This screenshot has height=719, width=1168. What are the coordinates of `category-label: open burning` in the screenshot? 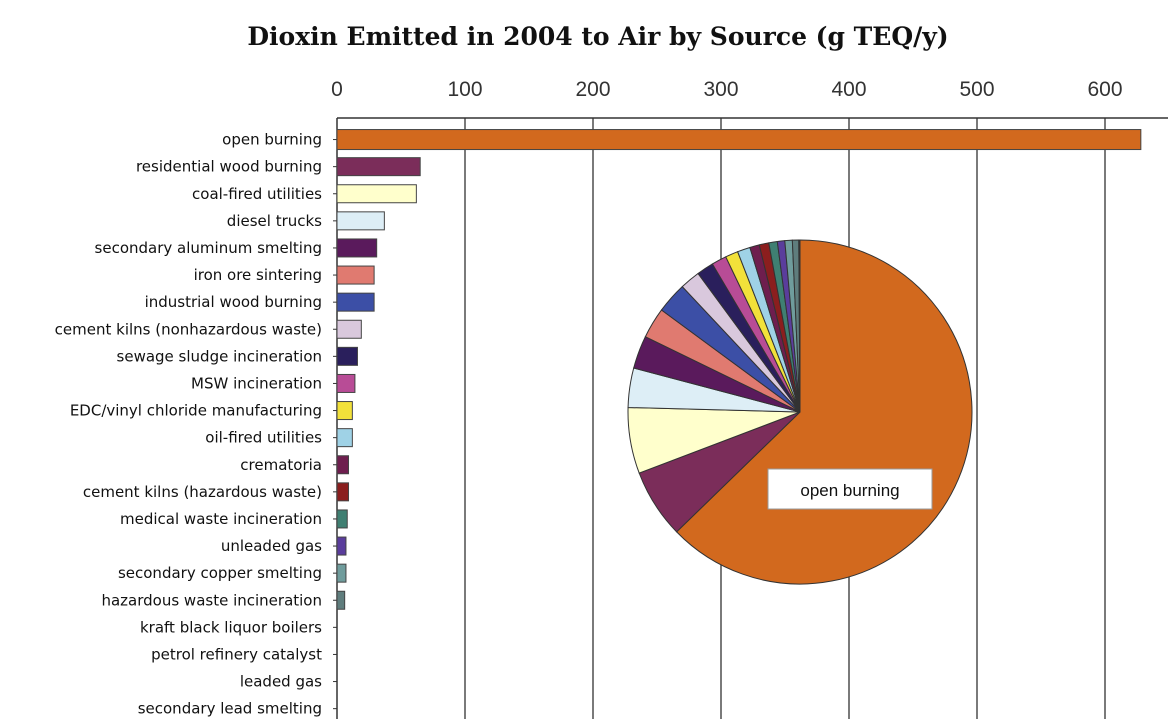 It's located at (272, 140).